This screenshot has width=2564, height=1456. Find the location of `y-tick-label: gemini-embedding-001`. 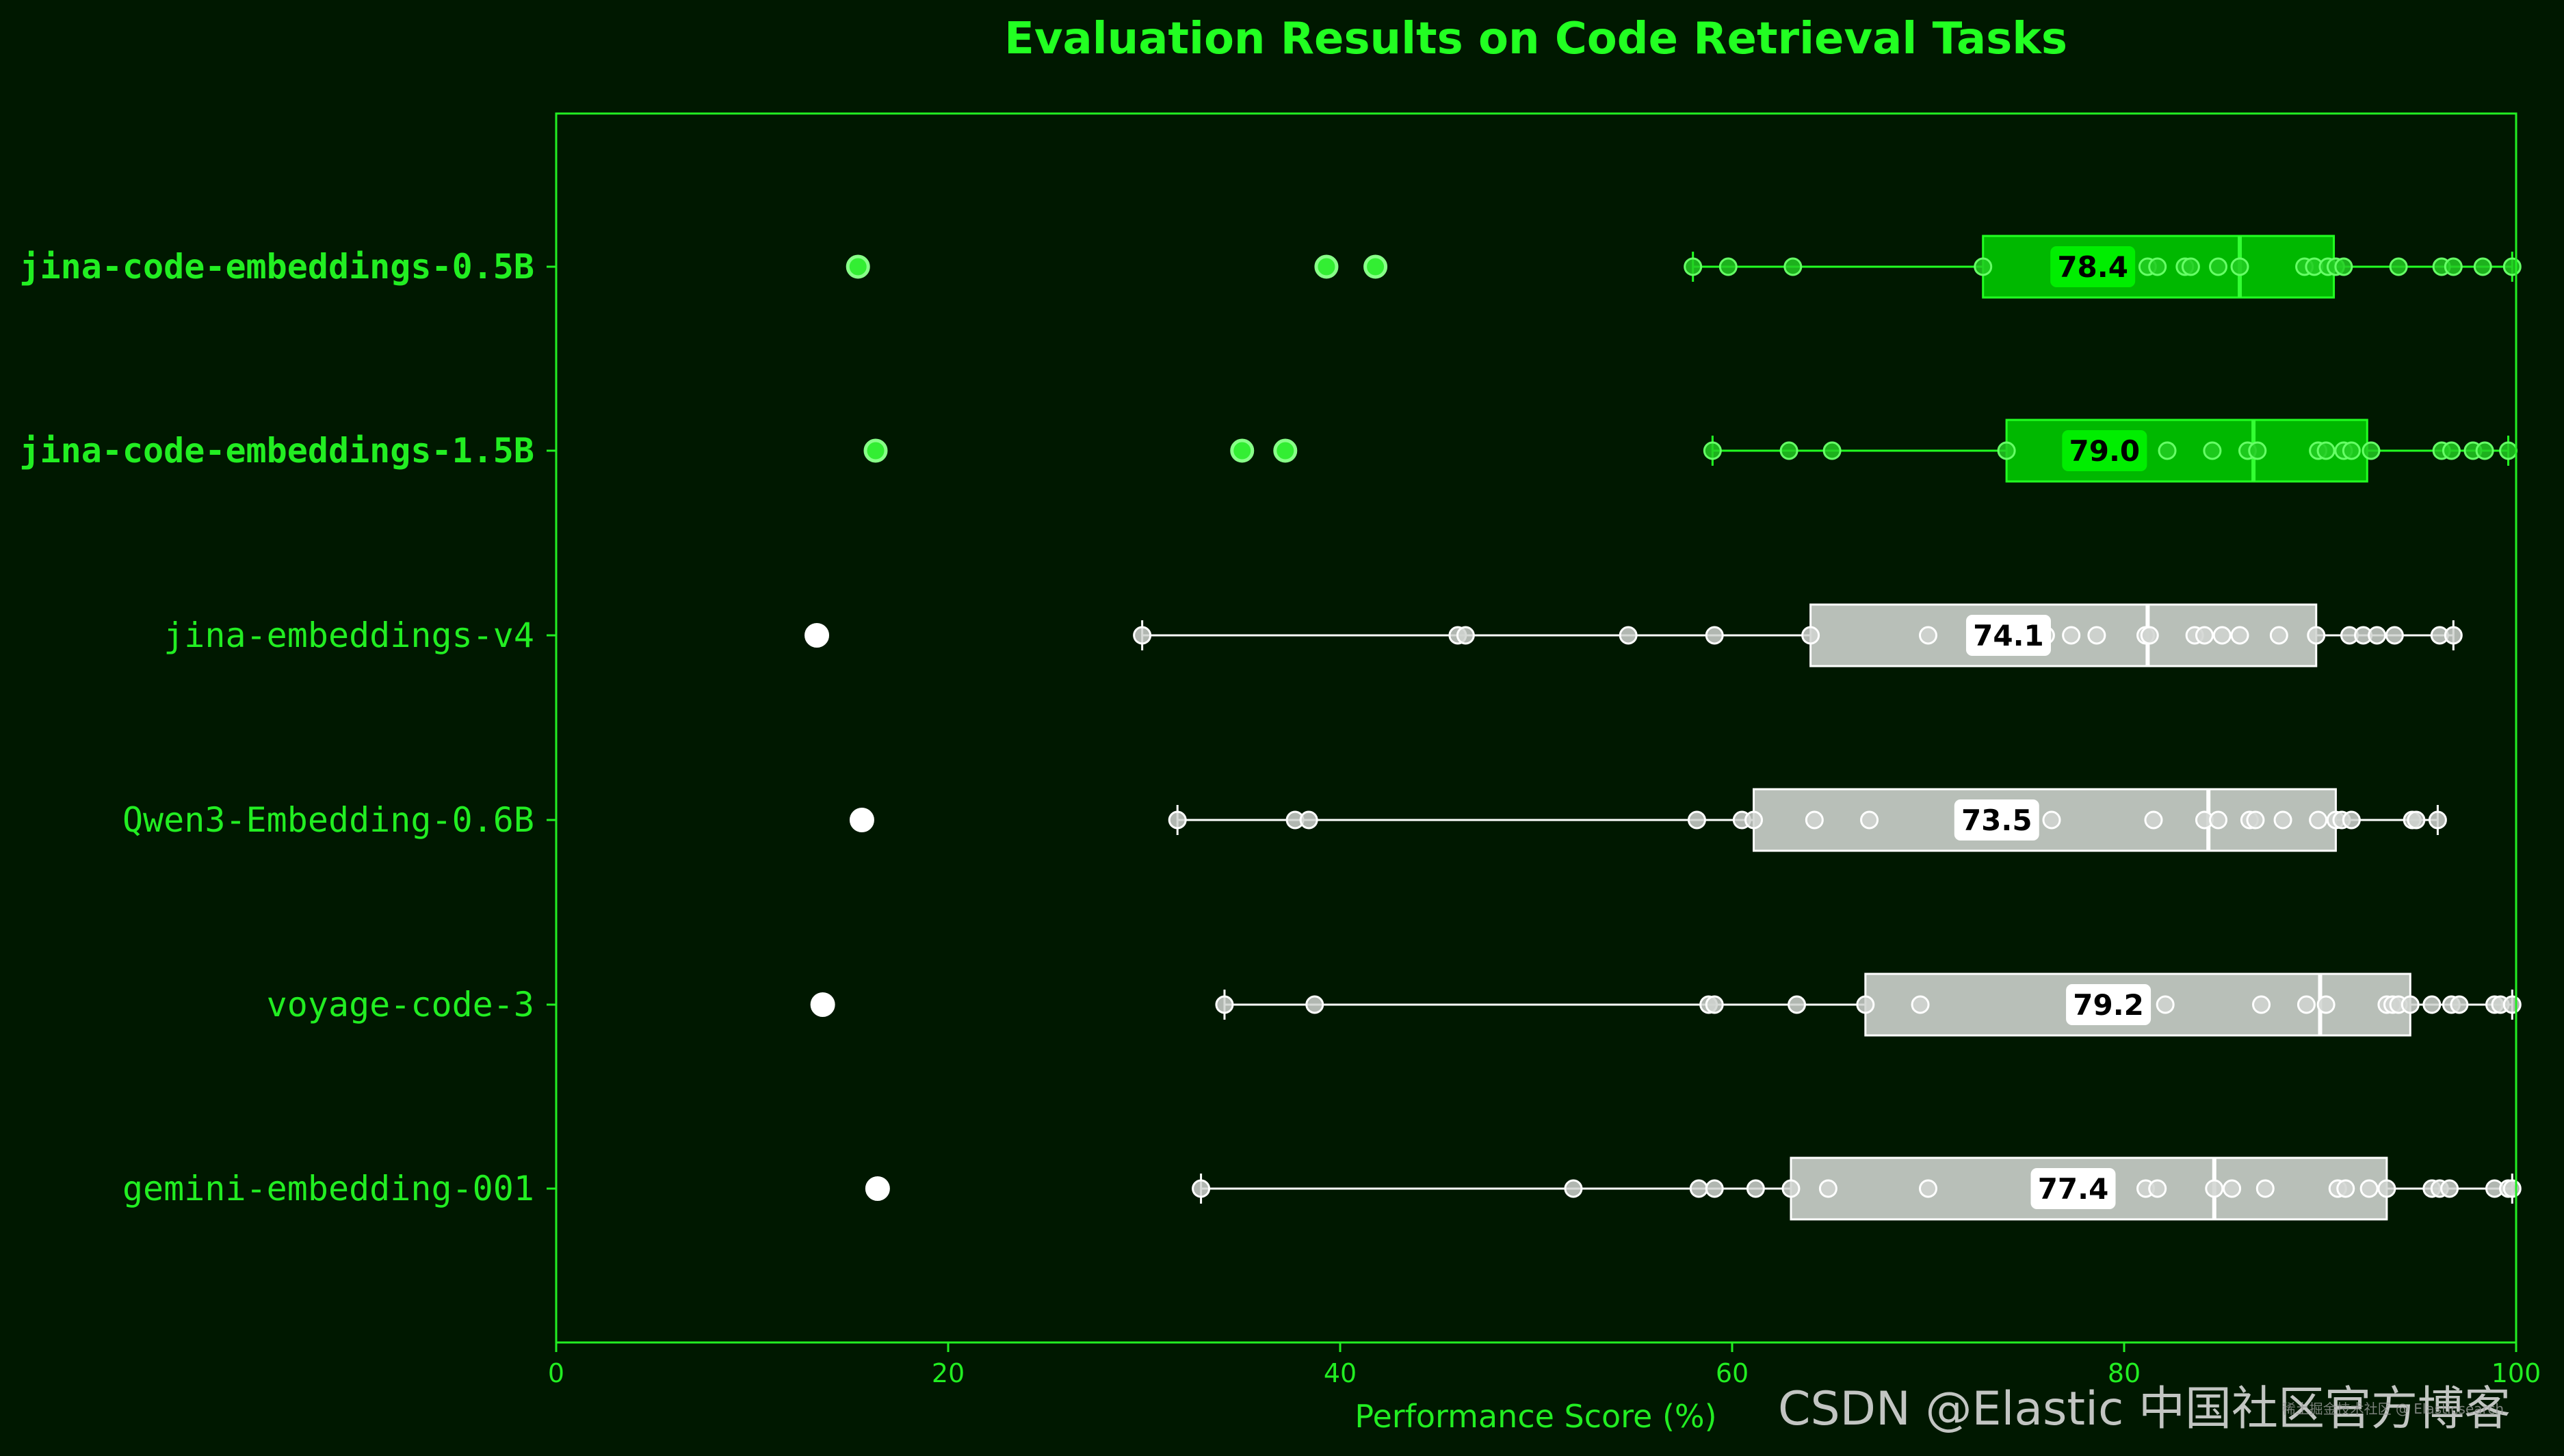

y-tick-label: gemini-embedding-001 is located at coordinates (328, 1188).